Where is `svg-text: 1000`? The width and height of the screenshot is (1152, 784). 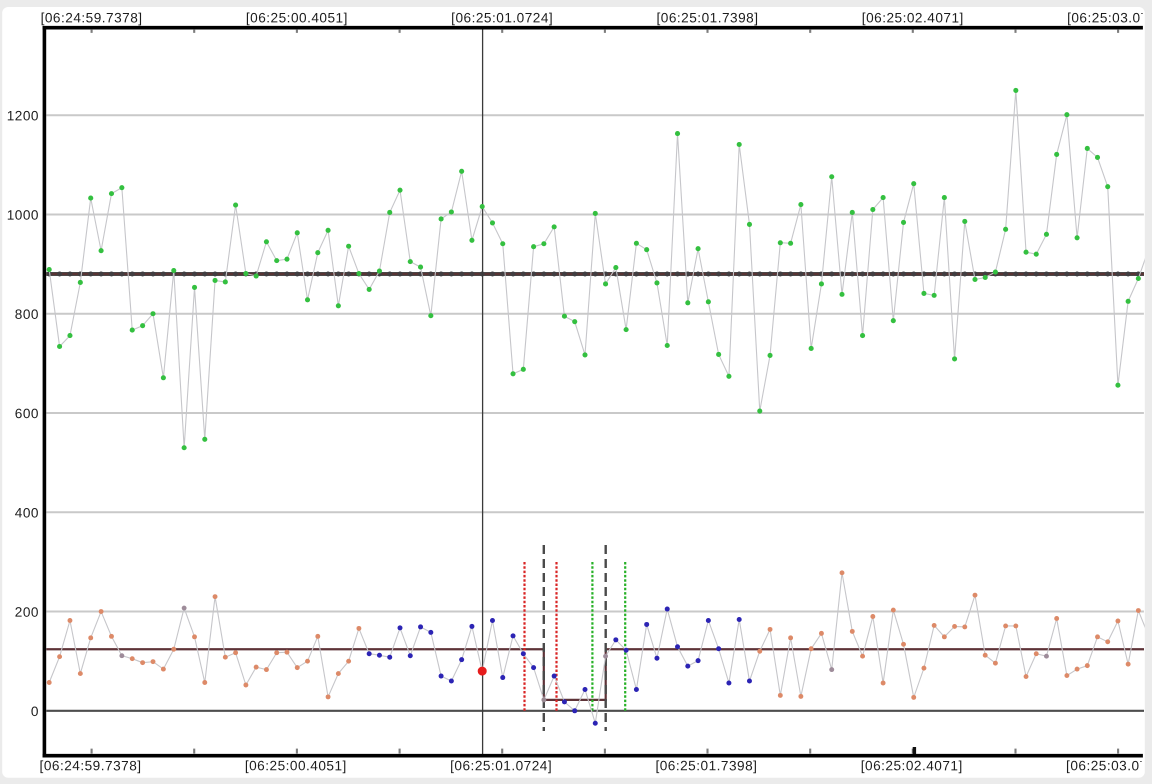 svg-text: 1000 is located at coordinates (23, 215).